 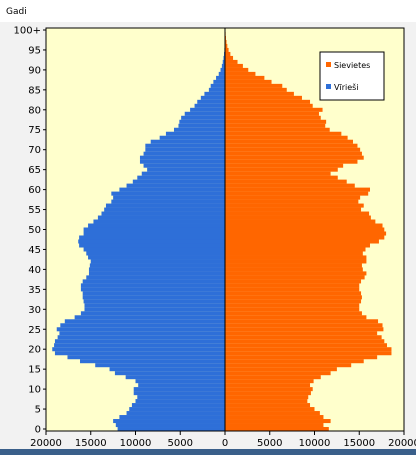 What do you see at coordinates (38, 430) in the screenshot?
I see `y-tick-label: 0` at bounding box center [38, 430].